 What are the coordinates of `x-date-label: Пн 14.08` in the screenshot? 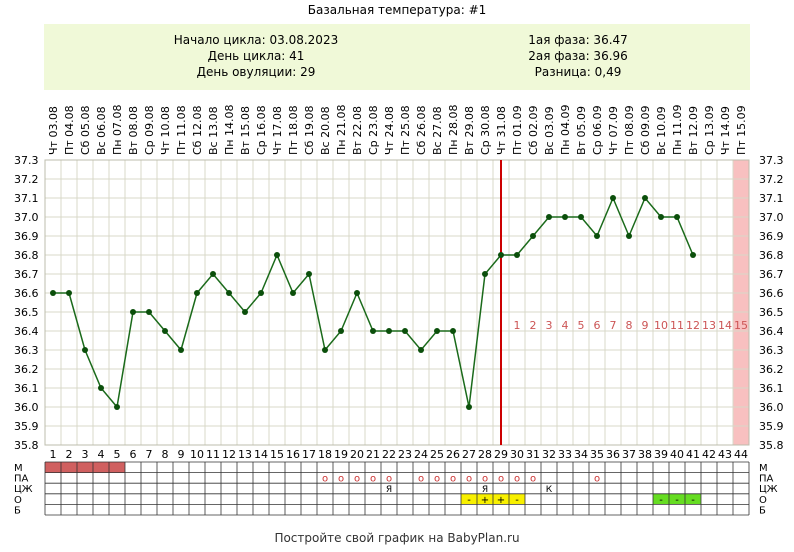 It's located at (229, 130).